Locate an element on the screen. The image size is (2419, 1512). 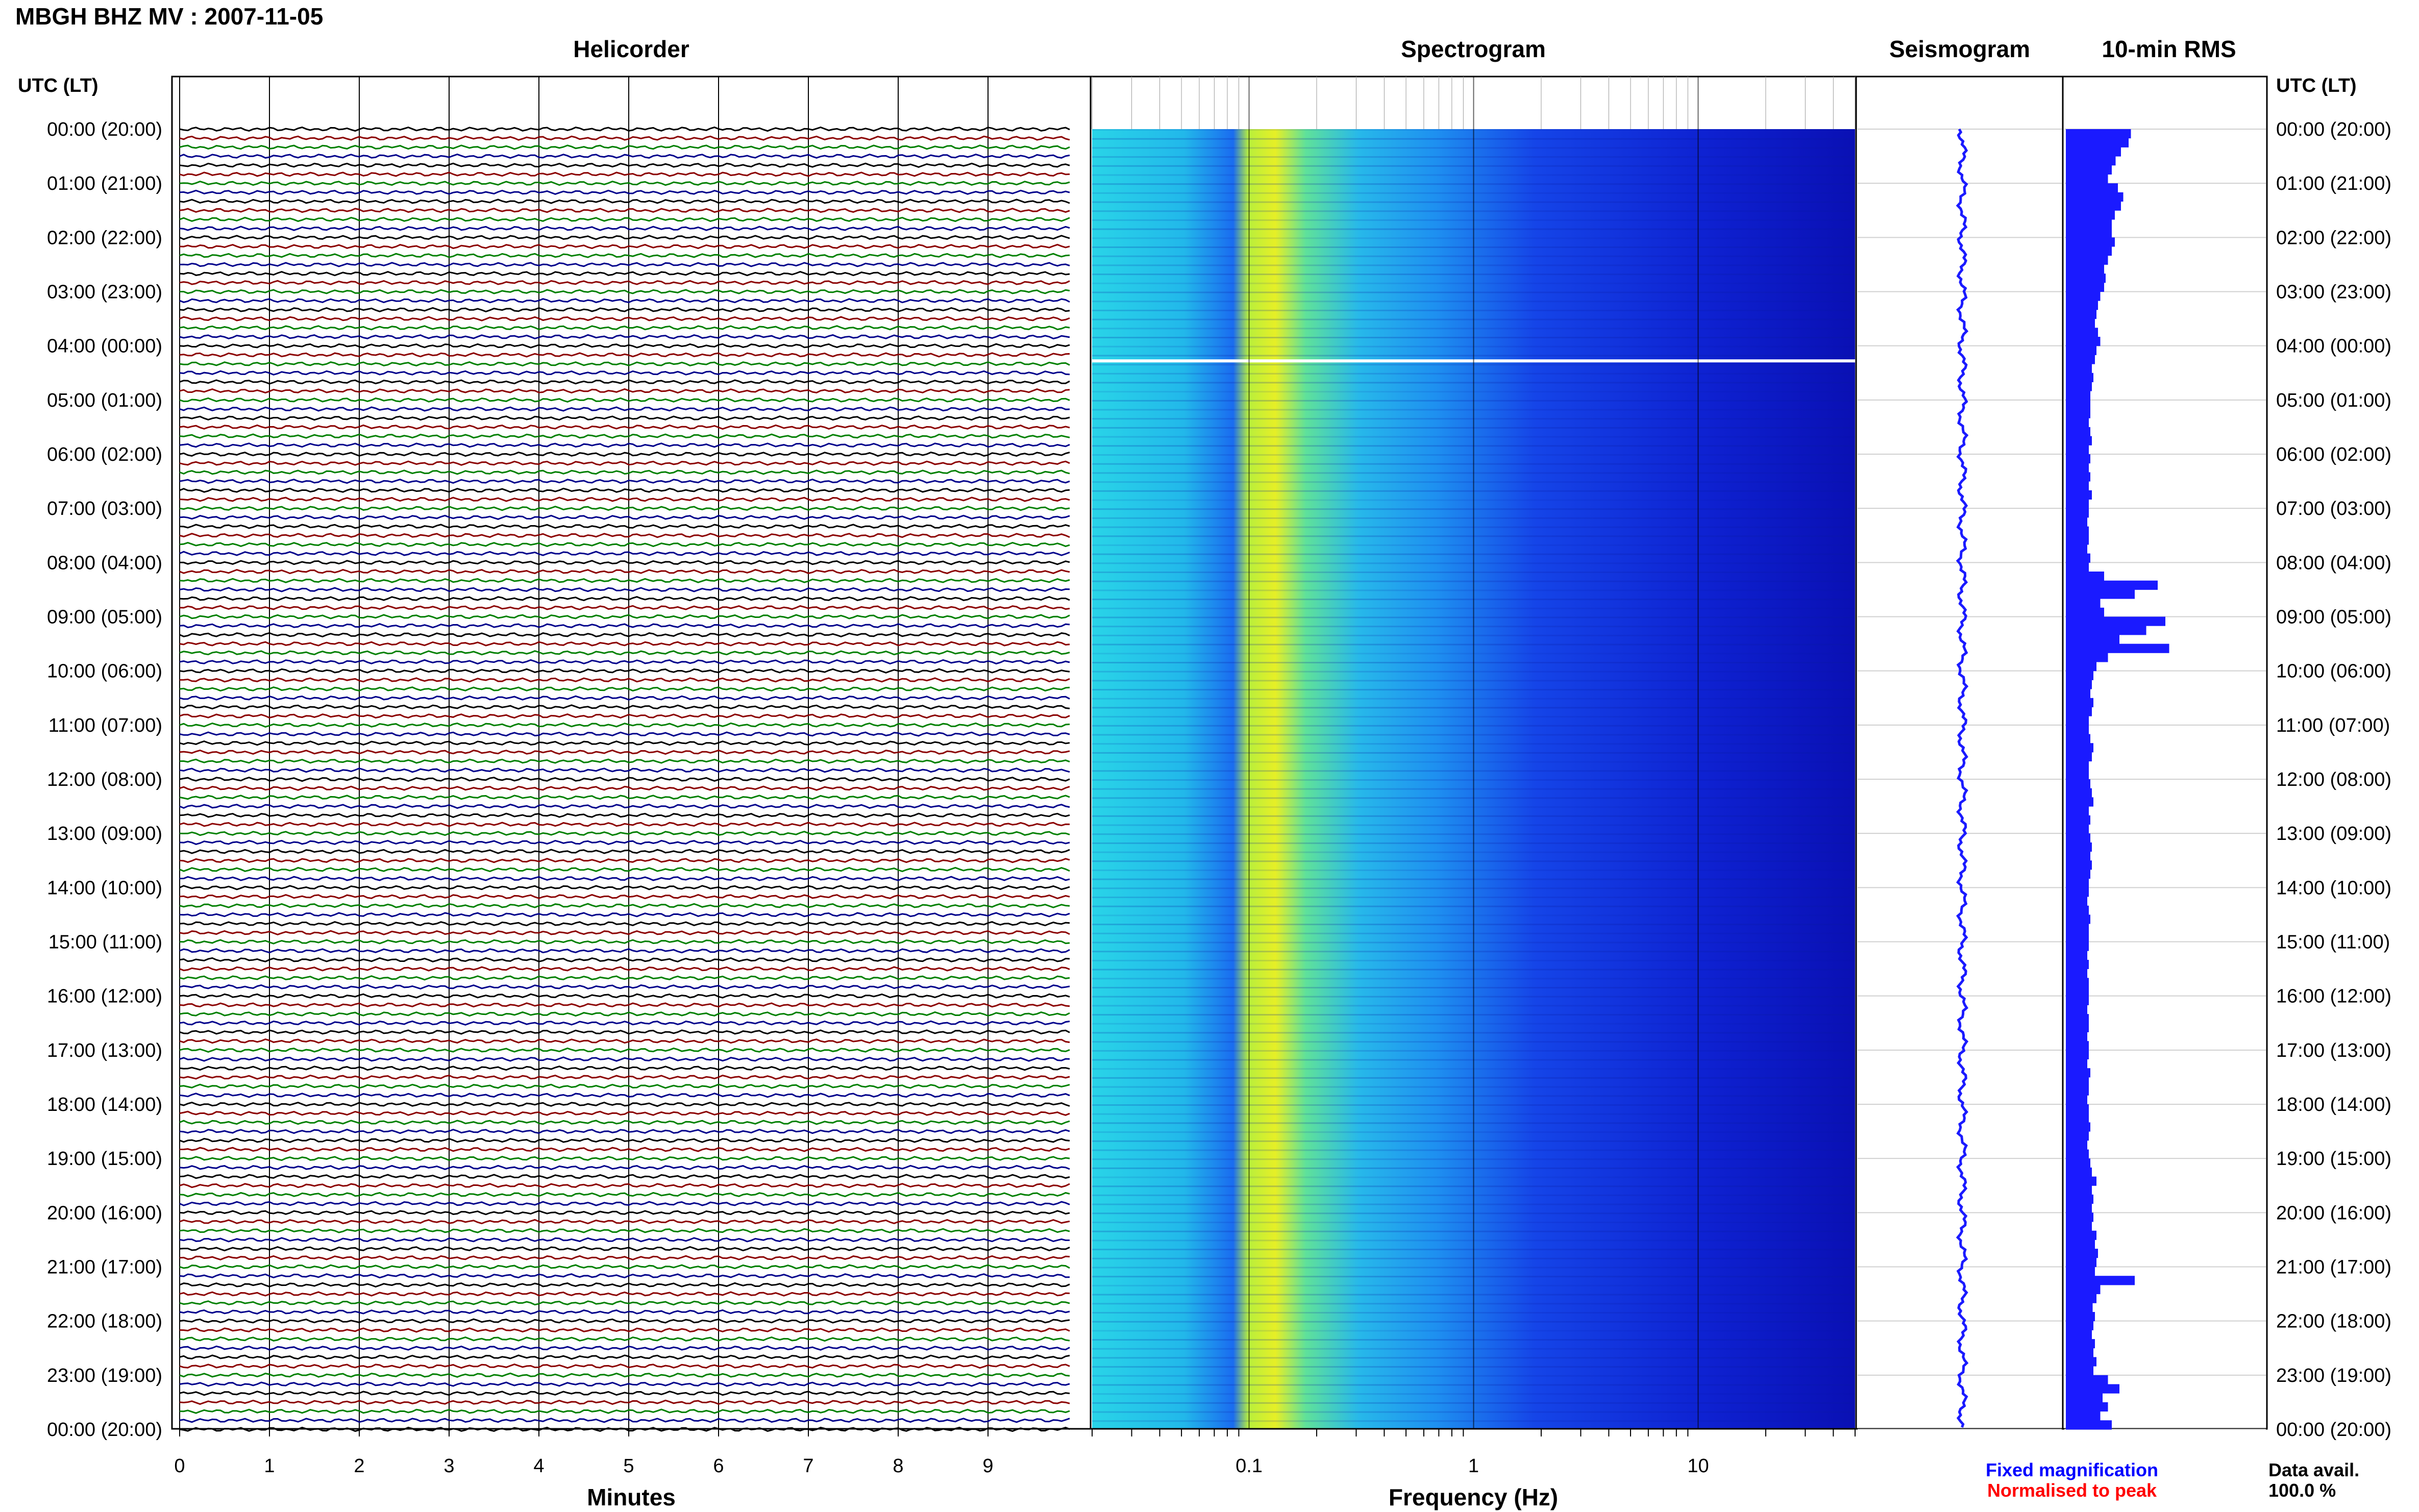
time-label-left: 11:00 (07:00) is located at coordinates (105, 725).